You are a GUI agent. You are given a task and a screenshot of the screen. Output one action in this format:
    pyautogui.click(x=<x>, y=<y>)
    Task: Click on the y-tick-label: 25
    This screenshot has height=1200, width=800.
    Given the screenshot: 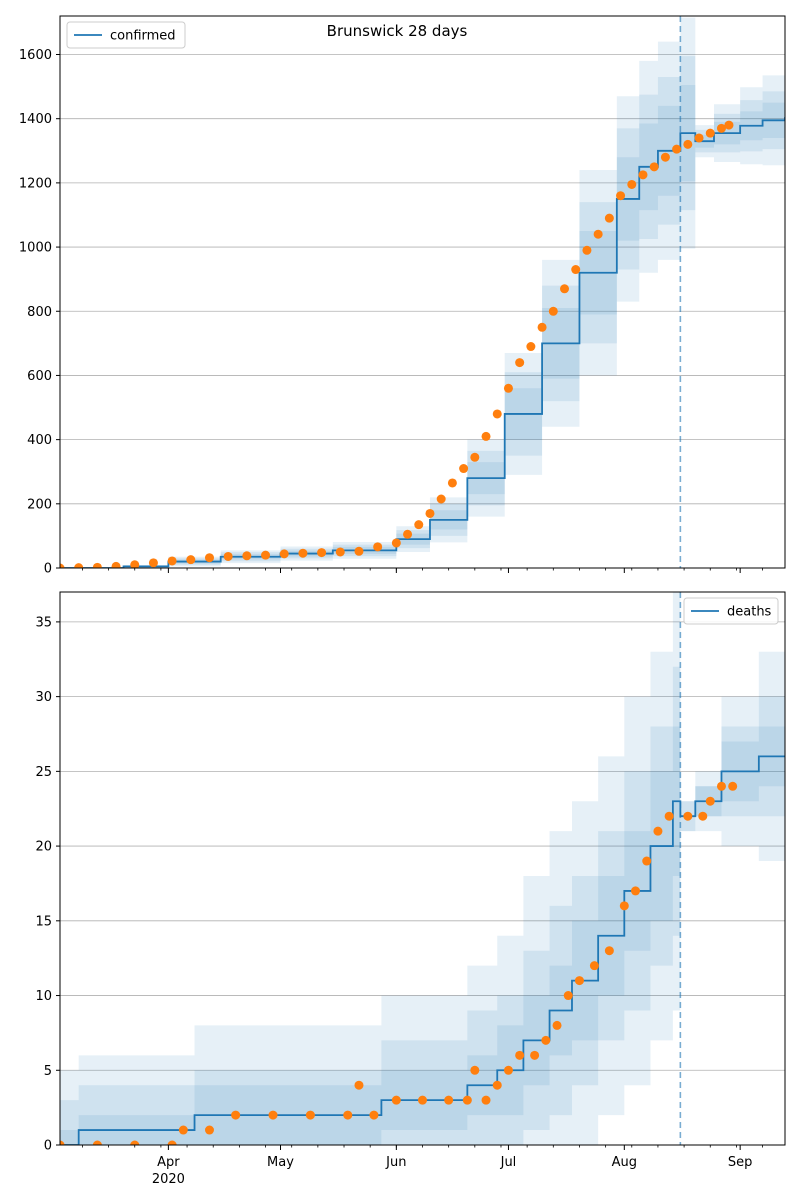 What is the action you would take?
    pyautogui.click(x=43, y=772)
    